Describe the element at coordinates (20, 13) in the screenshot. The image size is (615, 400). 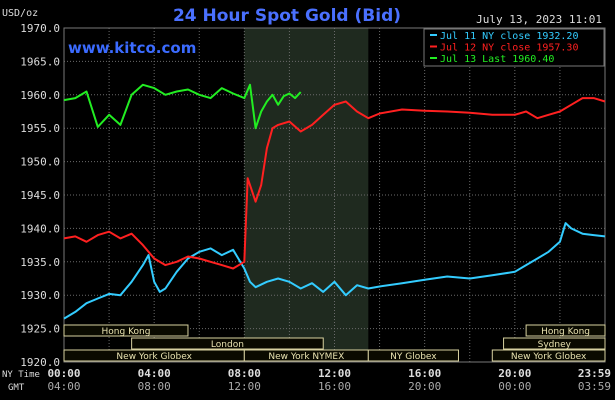
I see `y-unit-label: USD/oz` at that location.